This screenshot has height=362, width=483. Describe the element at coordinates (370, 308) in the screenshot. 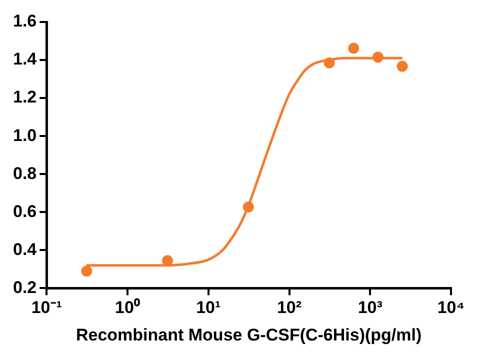

I see `x-tick-label: 10³` at that location.